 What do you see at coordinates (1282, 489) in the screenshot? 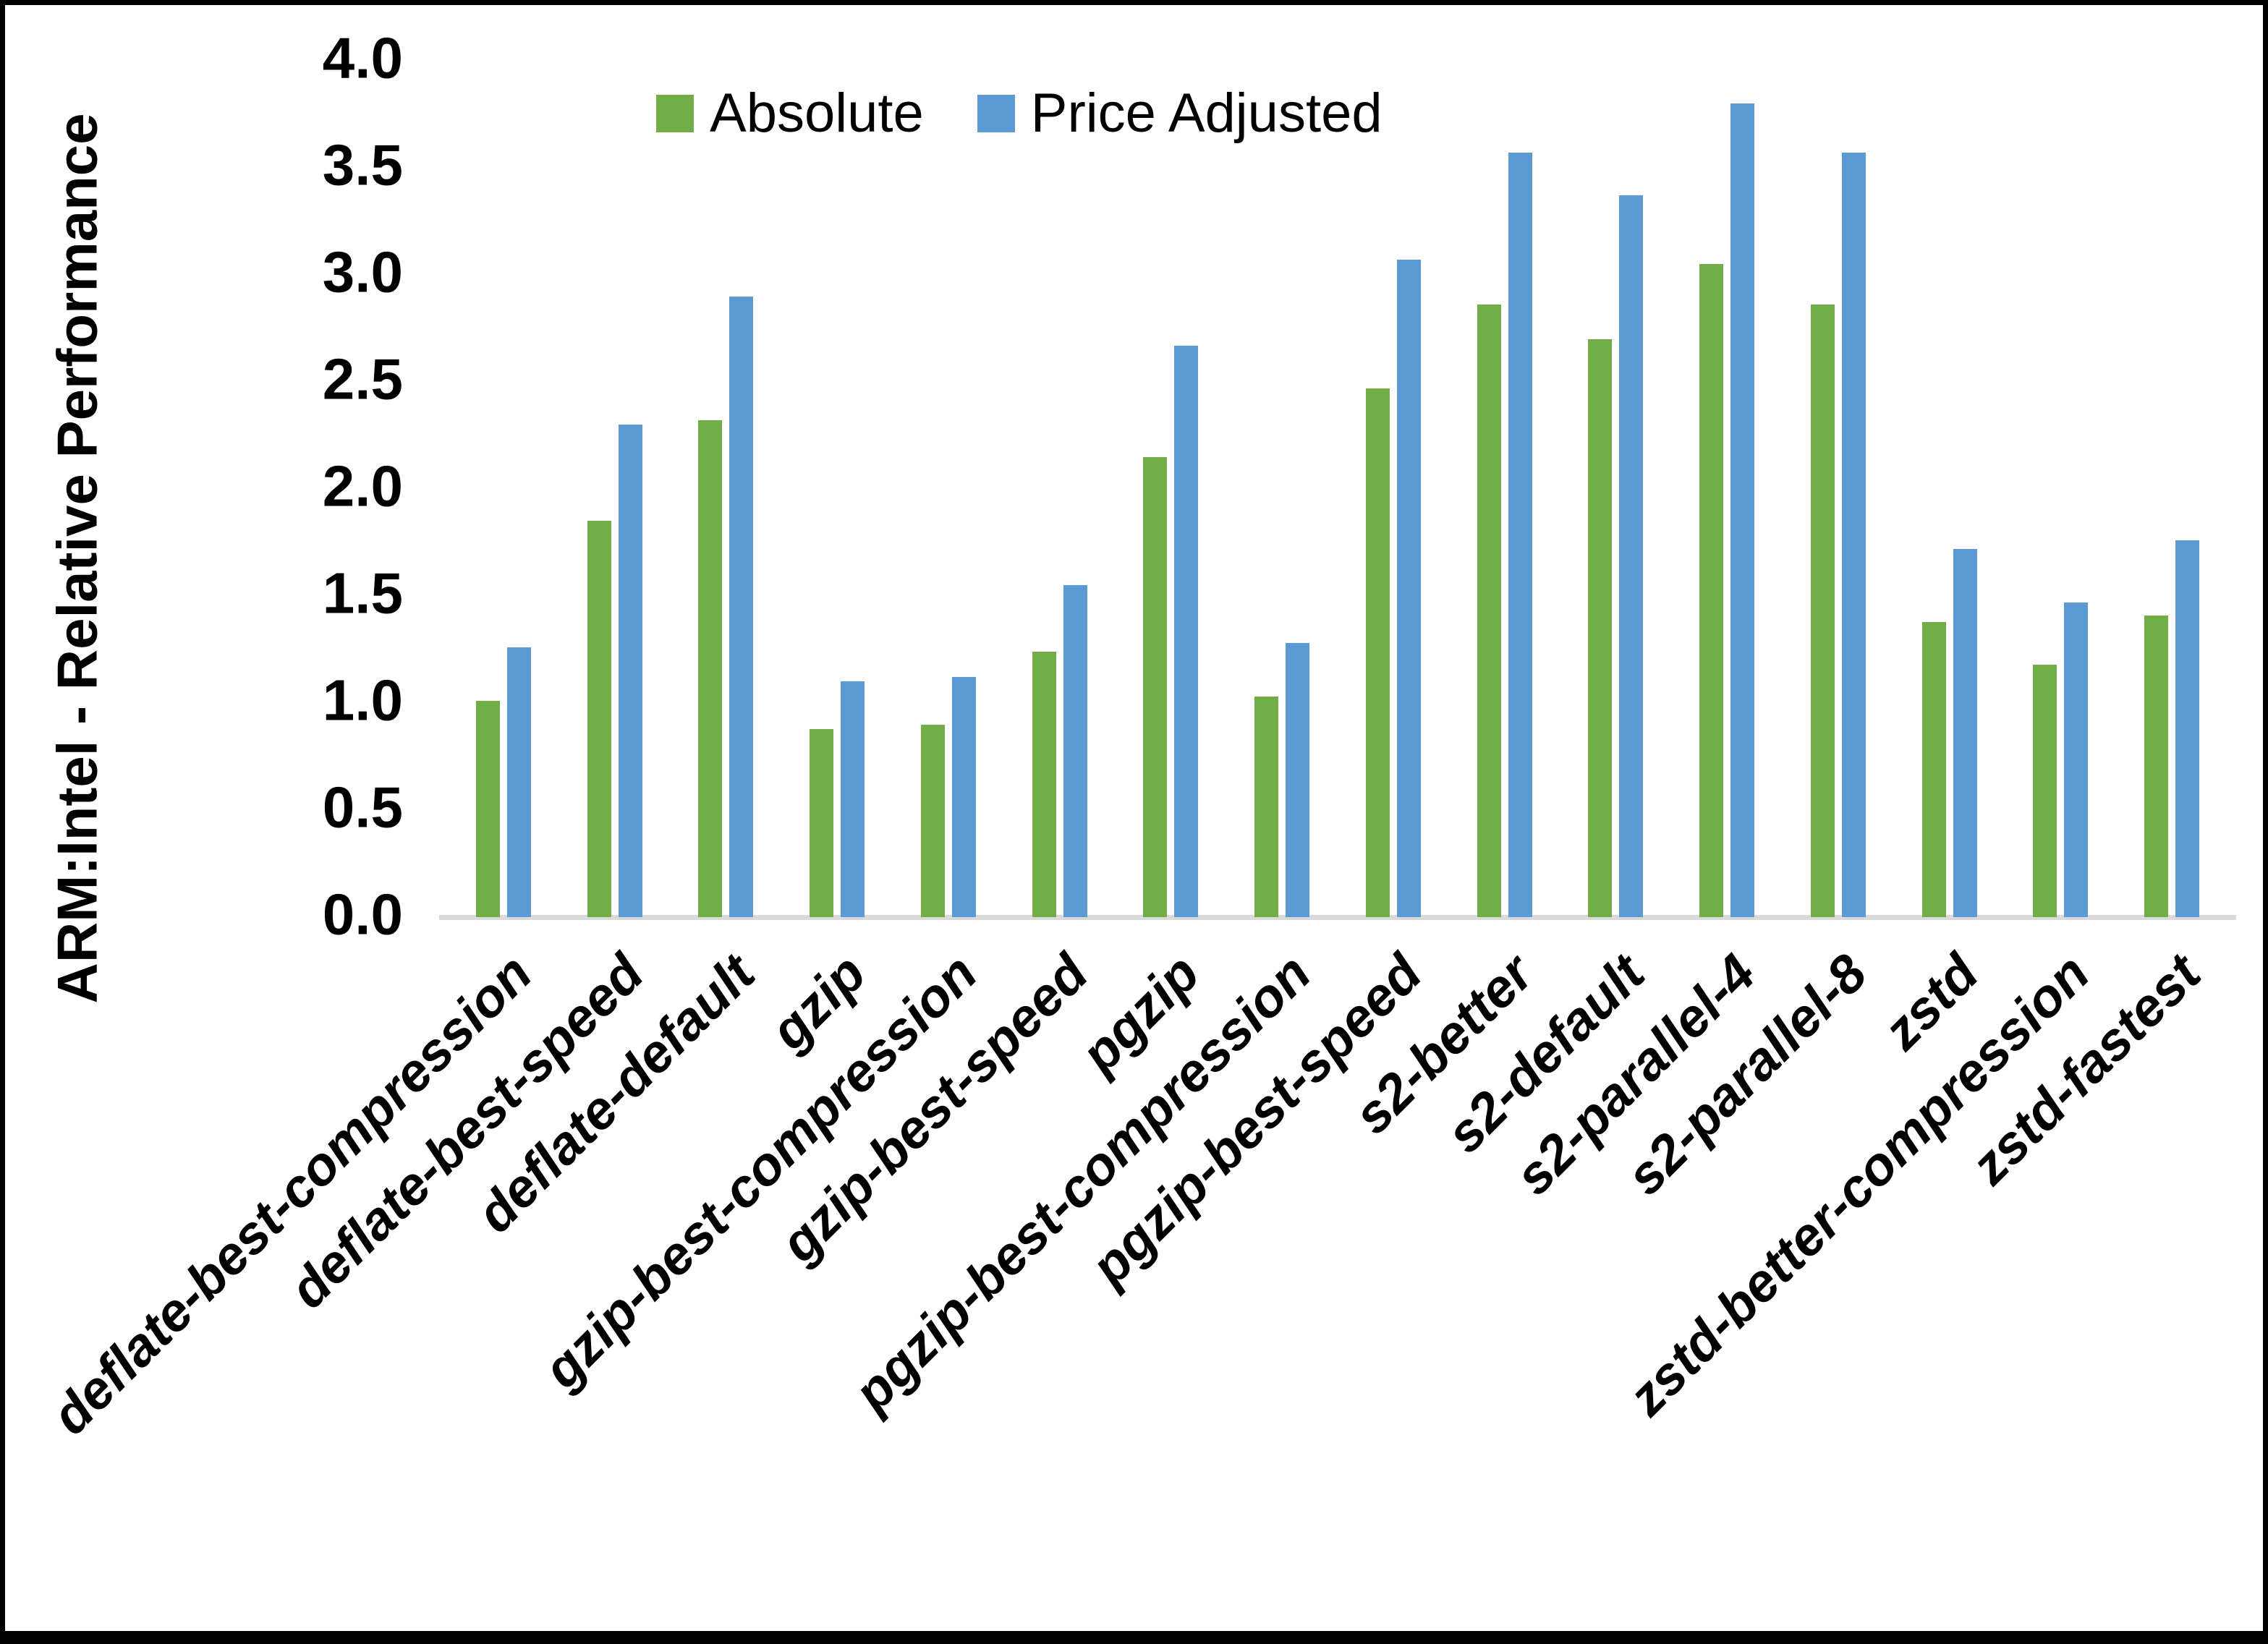
I see `category-slot-pgzip-best-compression` at bounding box center [1282, 489].